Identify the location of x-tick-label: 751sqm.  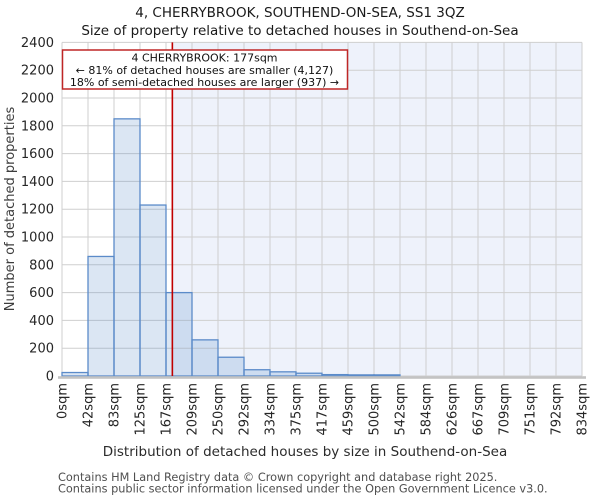
(531, 409).